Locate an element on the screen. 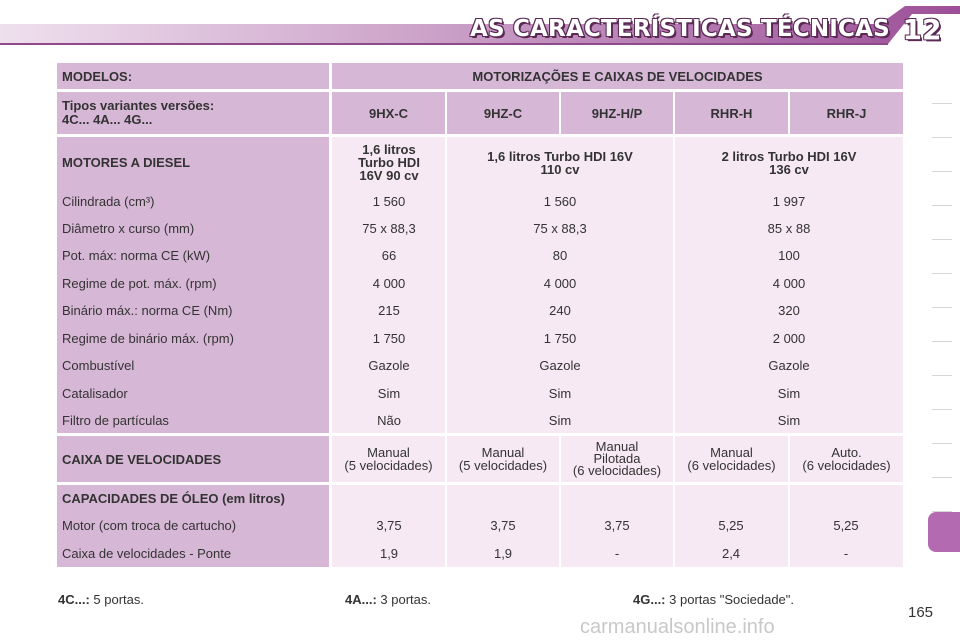 Image resolution: width=960 pixels, height=640 pixels. gearbox-cell: Manual Pilotada (6 velocidades) is located at coordinates (617, 459).